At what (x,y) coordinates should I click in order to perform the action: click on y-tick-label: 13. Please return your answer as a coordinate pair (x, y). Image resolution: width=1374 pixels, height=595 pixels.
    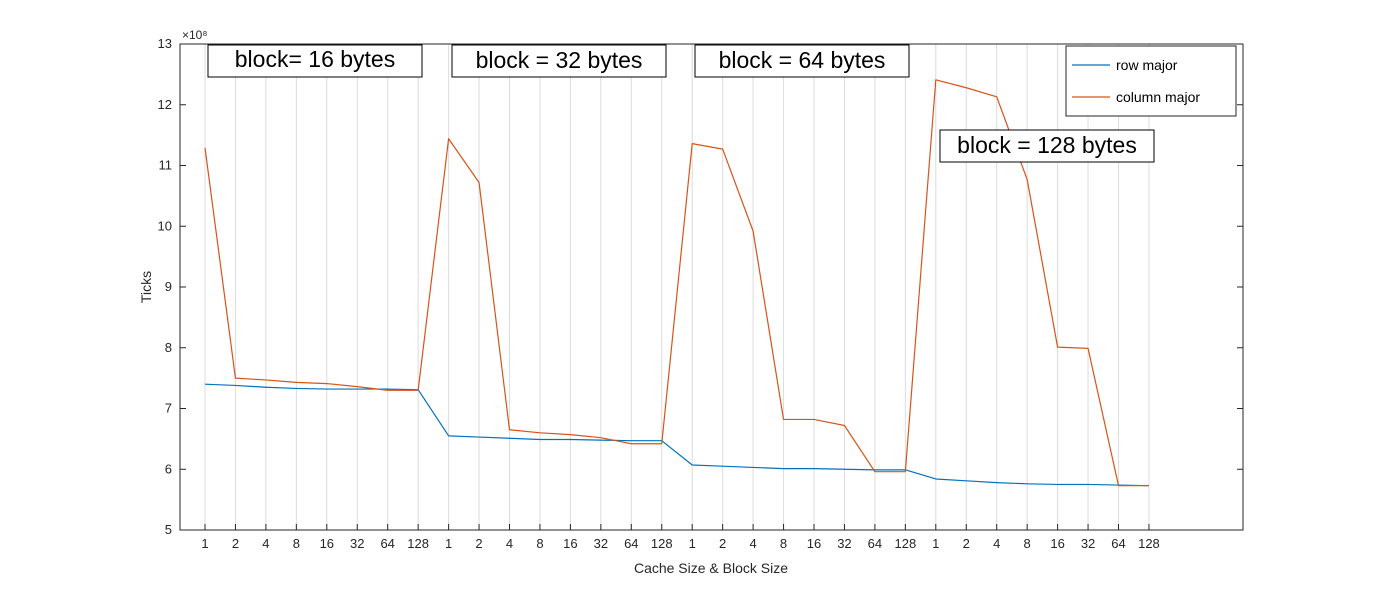
    Looking at the image, I should click on (165, 43).